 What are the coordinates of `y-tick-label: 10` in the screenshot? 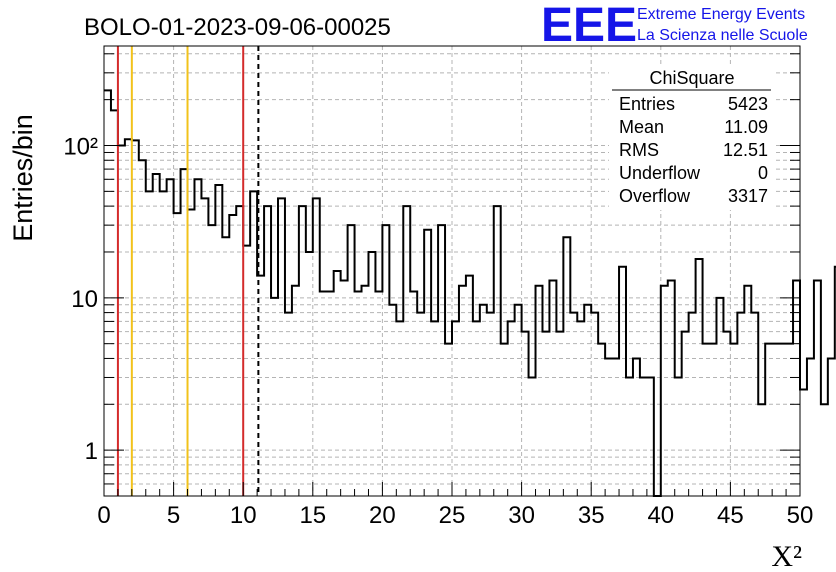 It's located at (84, 299).